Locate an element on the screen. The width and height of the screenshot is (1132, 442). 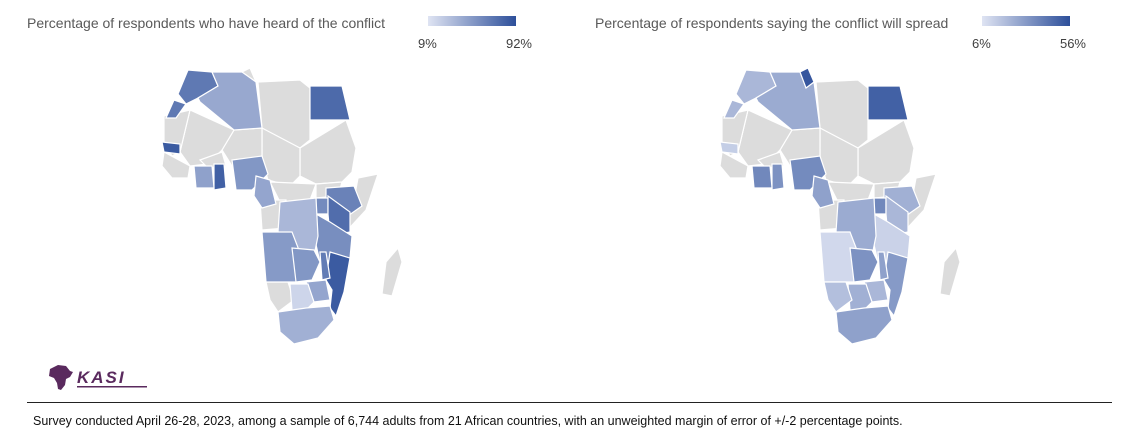
footnote-divider is located at coordinates (569, 402).